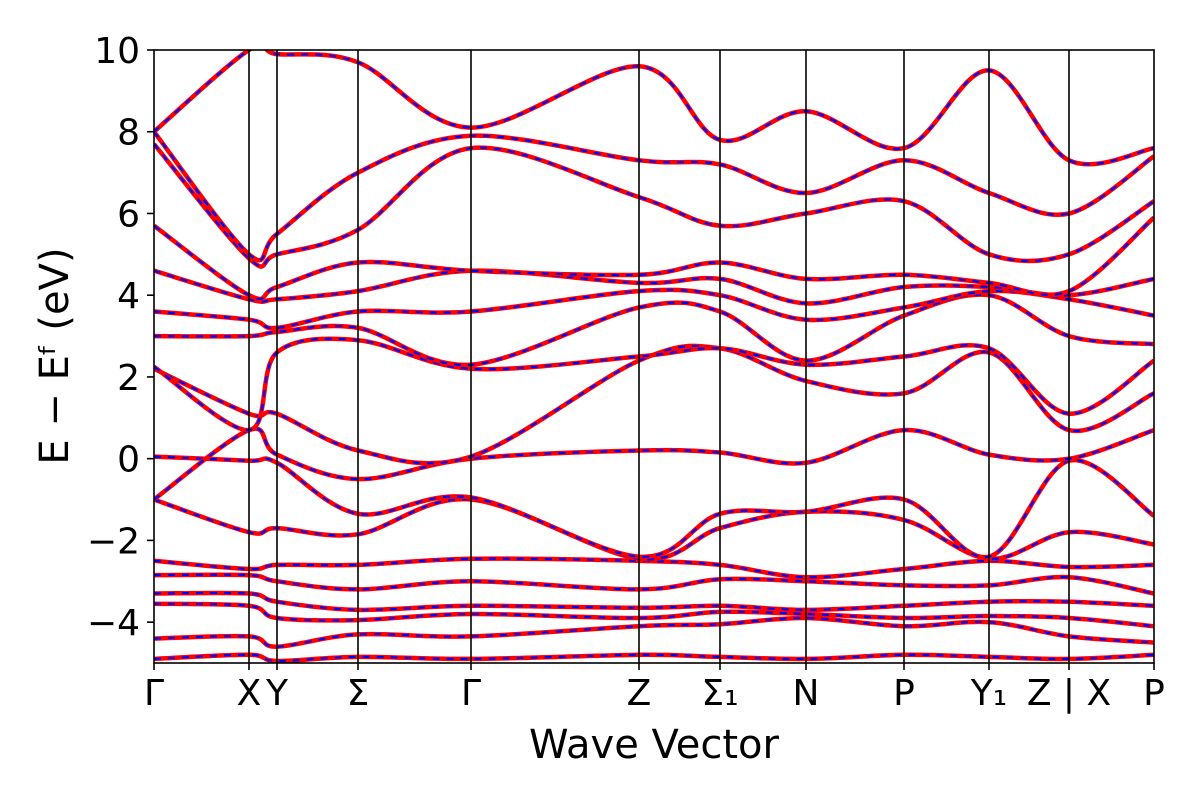 Image resolution: width=1200 pixels, height=800 pixels. Describe the element at coordinates (128, 133) in the screenshot. I see `y-tick-label: 8` at that location.